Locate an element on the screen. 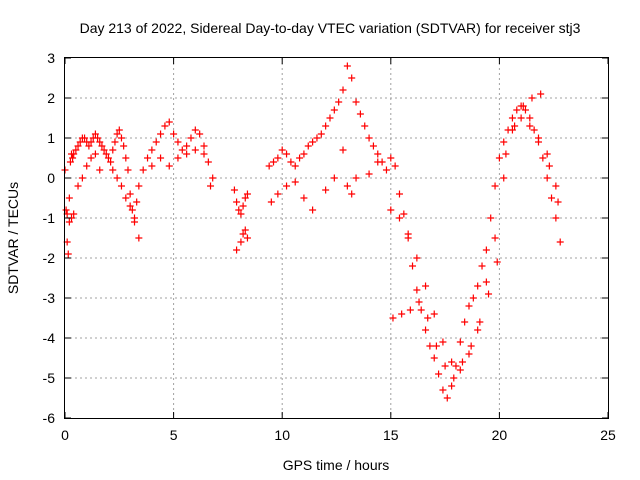 The image size is (640, 480). x-tick-labels: 0 5 10 15 20 25 is located at coordinates (338, 435).